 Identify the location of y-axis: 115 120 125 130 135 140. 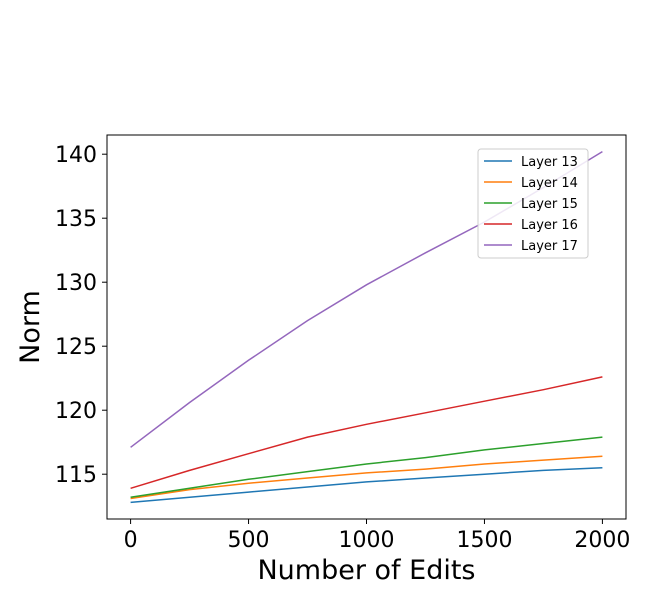
(81, 315).